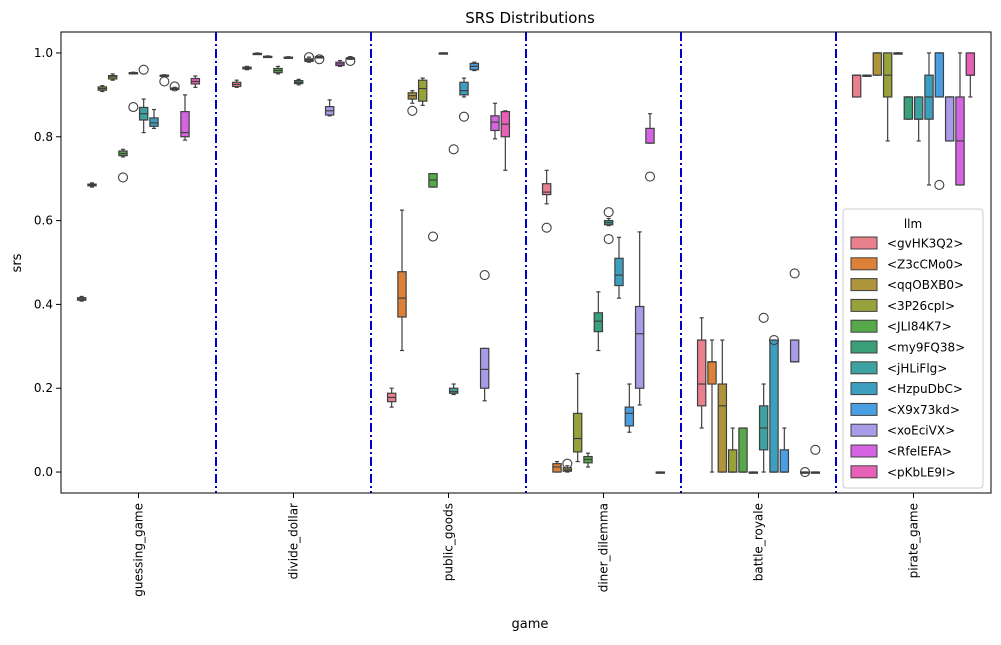 The image size is (1001, 645). Describe the element at coordinates (919, 327) in the screenshot. I see `legend-entry: <JLI84K7>` at that location.